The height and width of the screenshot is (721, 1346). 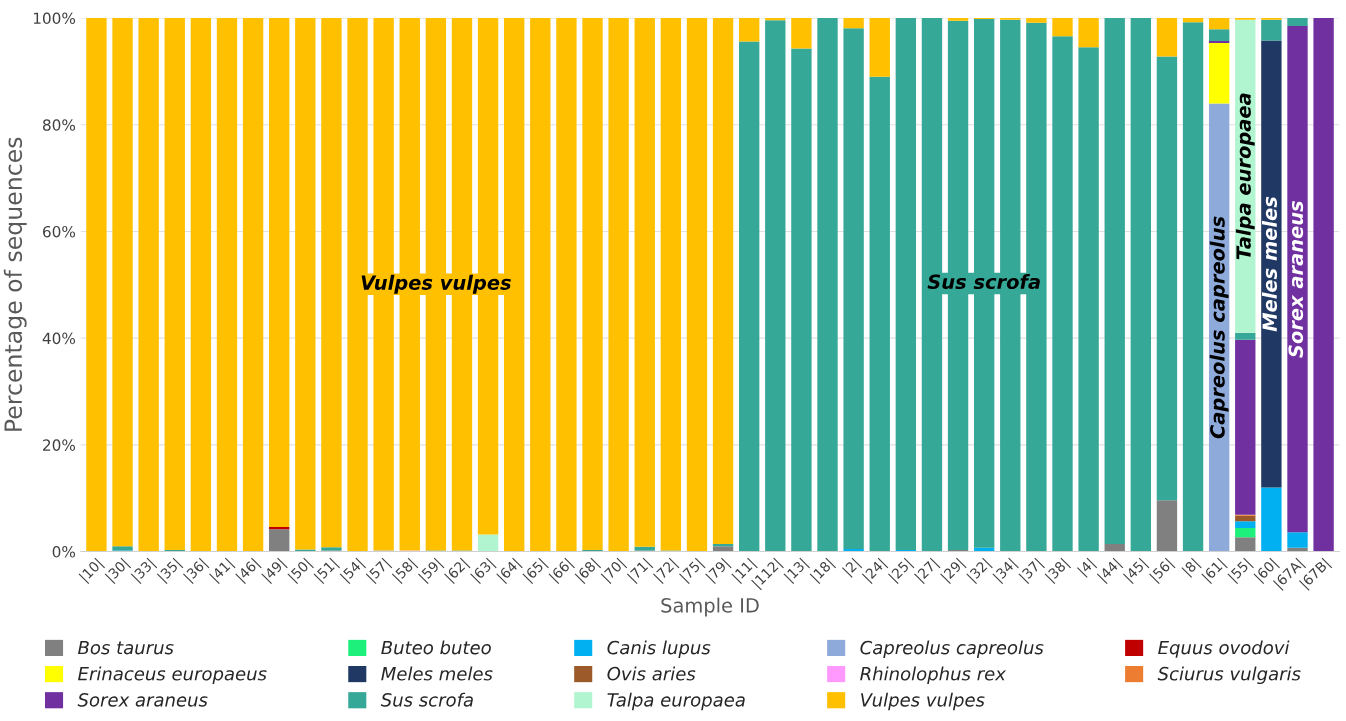 I want to click on legend-label: Rhinolophus rex, so click(x=933, y=675).